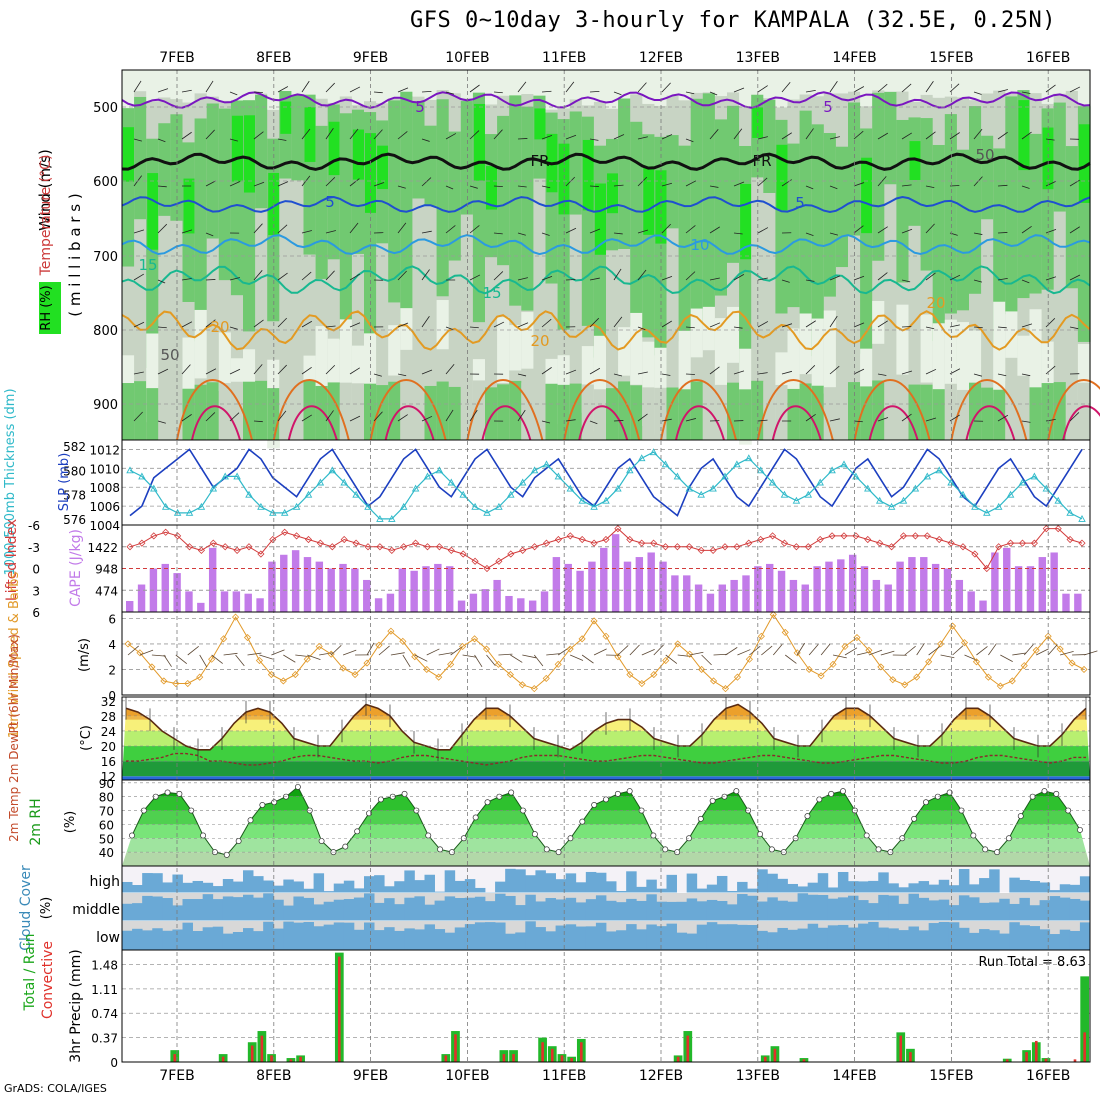  What do you see at coordinates (14, 655) in the screenshot?
I see `wind10-ylabel: 10m Wind Speed & Barbs` at bounding box center [14, 655].